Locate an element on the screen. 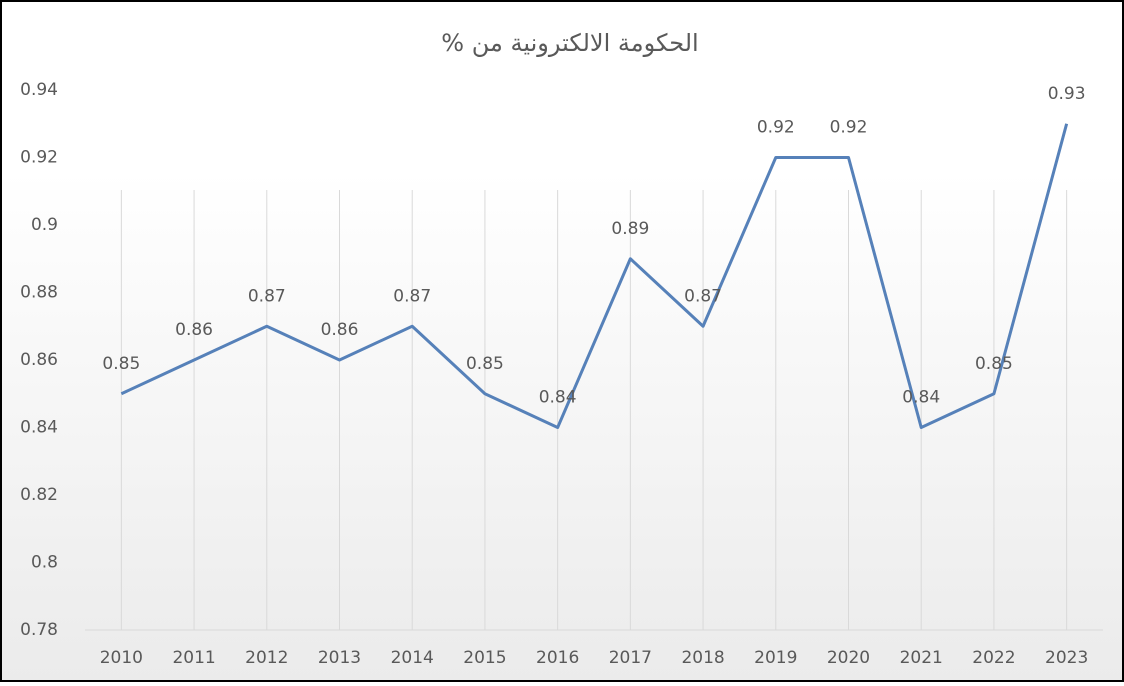 This screenshot has width=1124, height=686. chart-title: الحكومة الالكترونية من % is located at coordinates (569, 43).